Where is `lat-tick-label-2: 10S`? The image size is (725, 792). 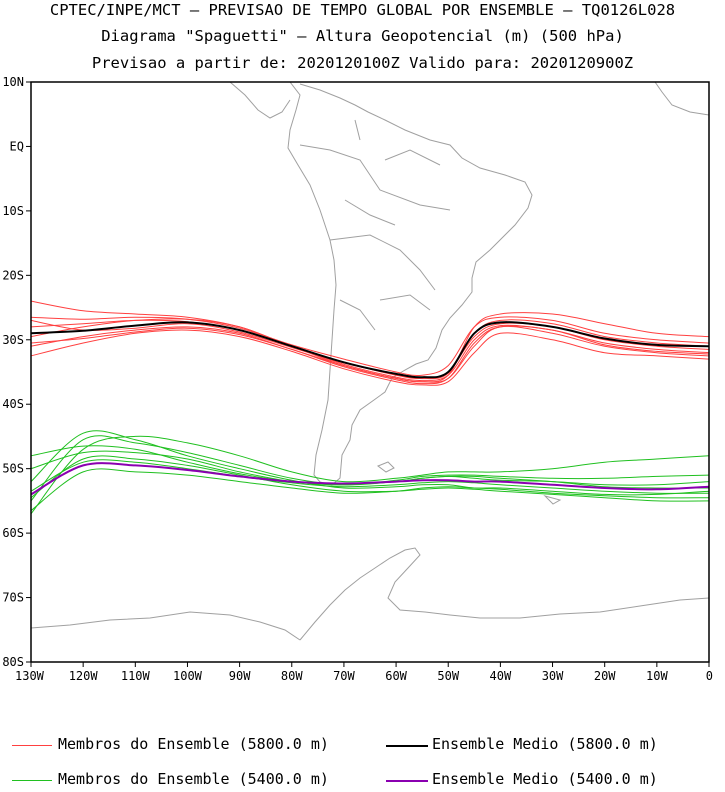 lat-tick-label-2: 10S is located at coordinates (13, 211).